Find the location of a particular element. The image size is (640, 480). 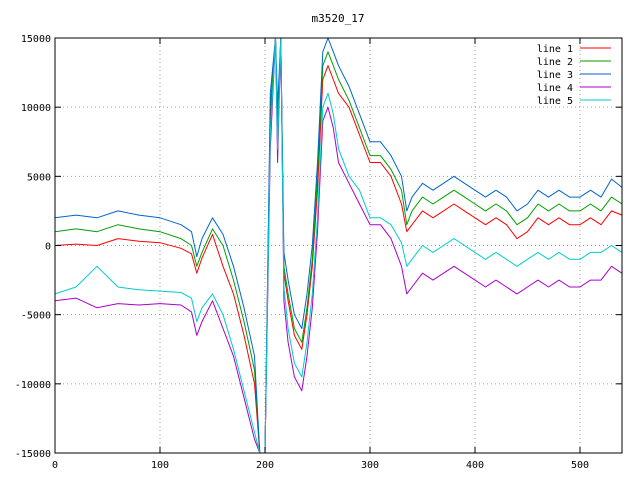

legend-label: line 2 is located at coordinates (555, 62).